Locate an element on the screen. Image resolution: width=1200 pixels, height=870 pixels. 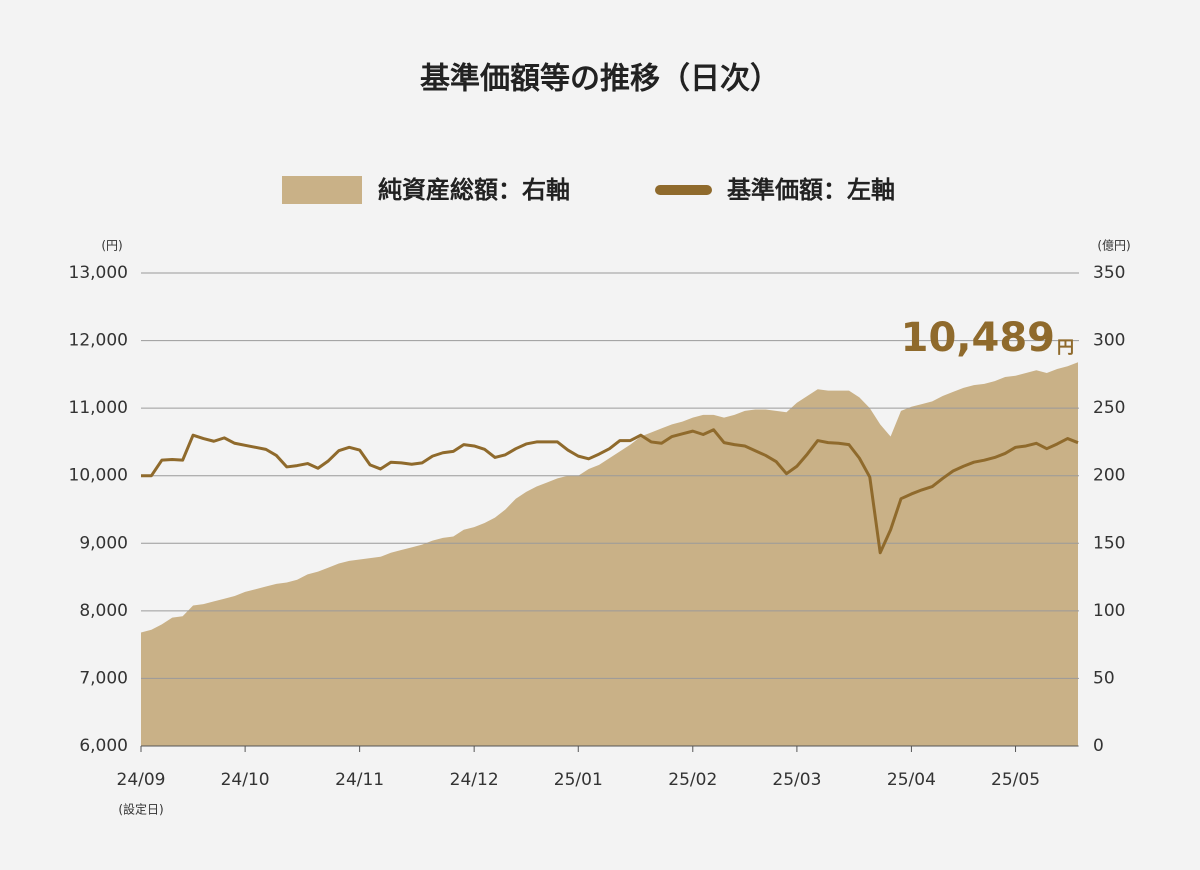
y2-tick-label: 100 is located at coordinates (1109, 611).